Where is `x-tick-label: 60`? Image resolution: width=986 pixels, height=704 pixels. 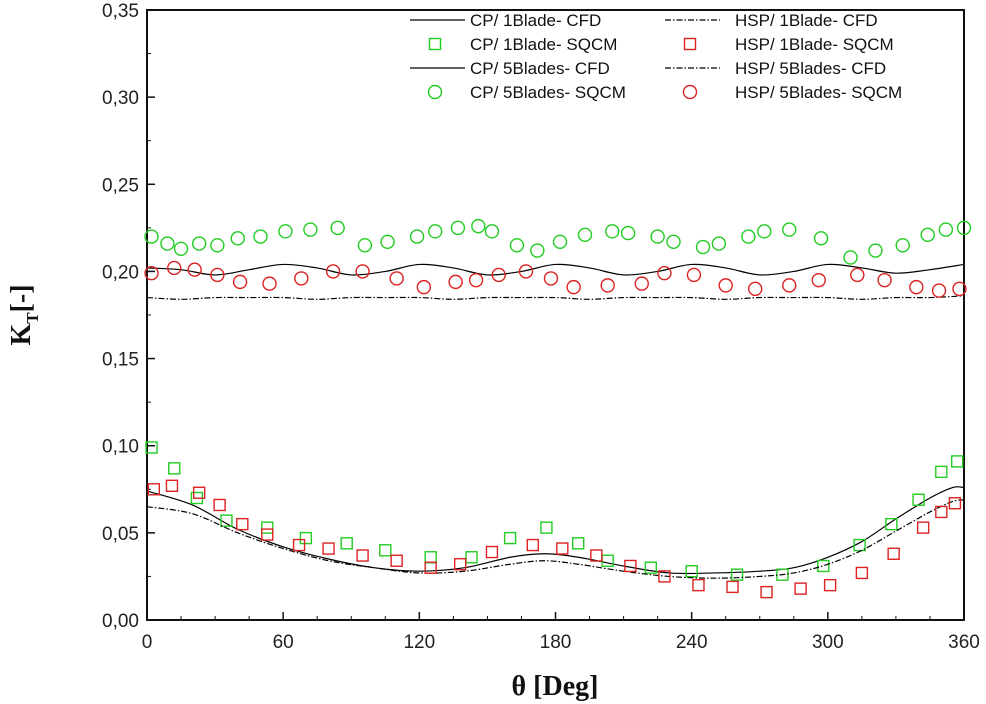 x-tick-label: 60 is located at coordinates (283, 642).